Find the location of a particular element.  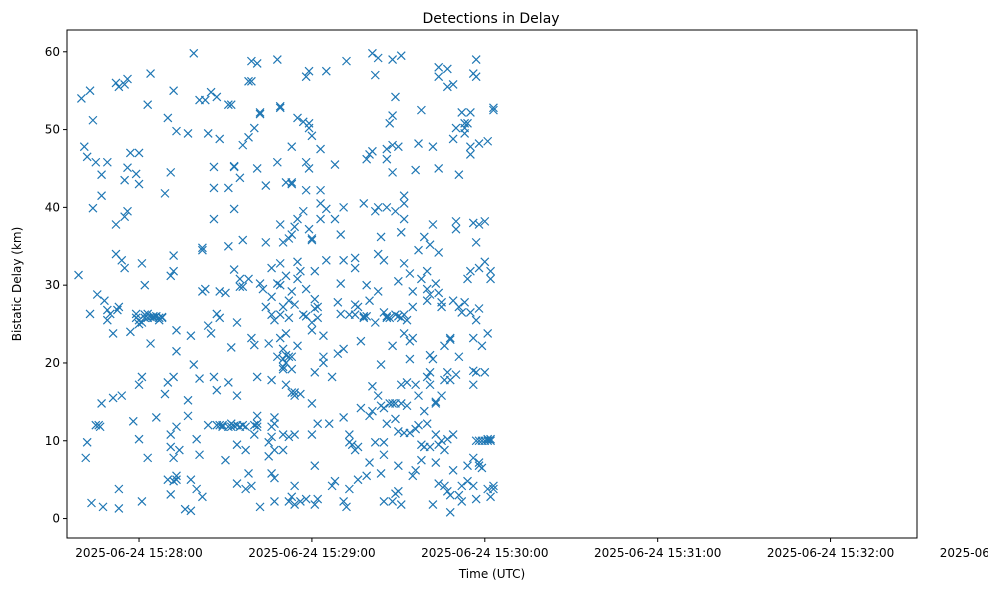

y-axis-label: Bistatic Delay (km) is located at coordinates (17, 284).